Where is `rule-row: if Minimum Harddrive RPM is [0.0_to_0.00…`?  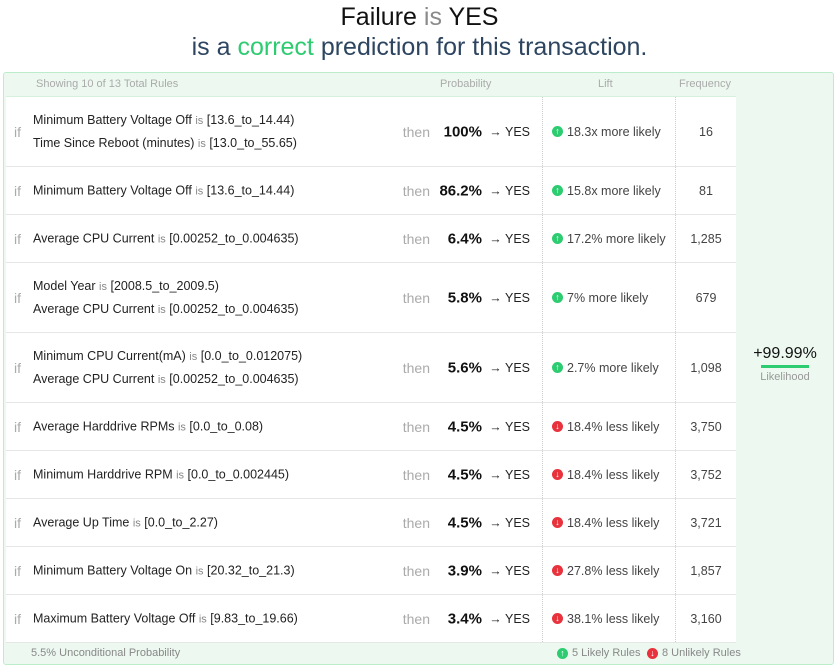 rule-row: if Minimum Harddrive RPM is [0.0_to_0.00… is located at coordinates (371, 475).